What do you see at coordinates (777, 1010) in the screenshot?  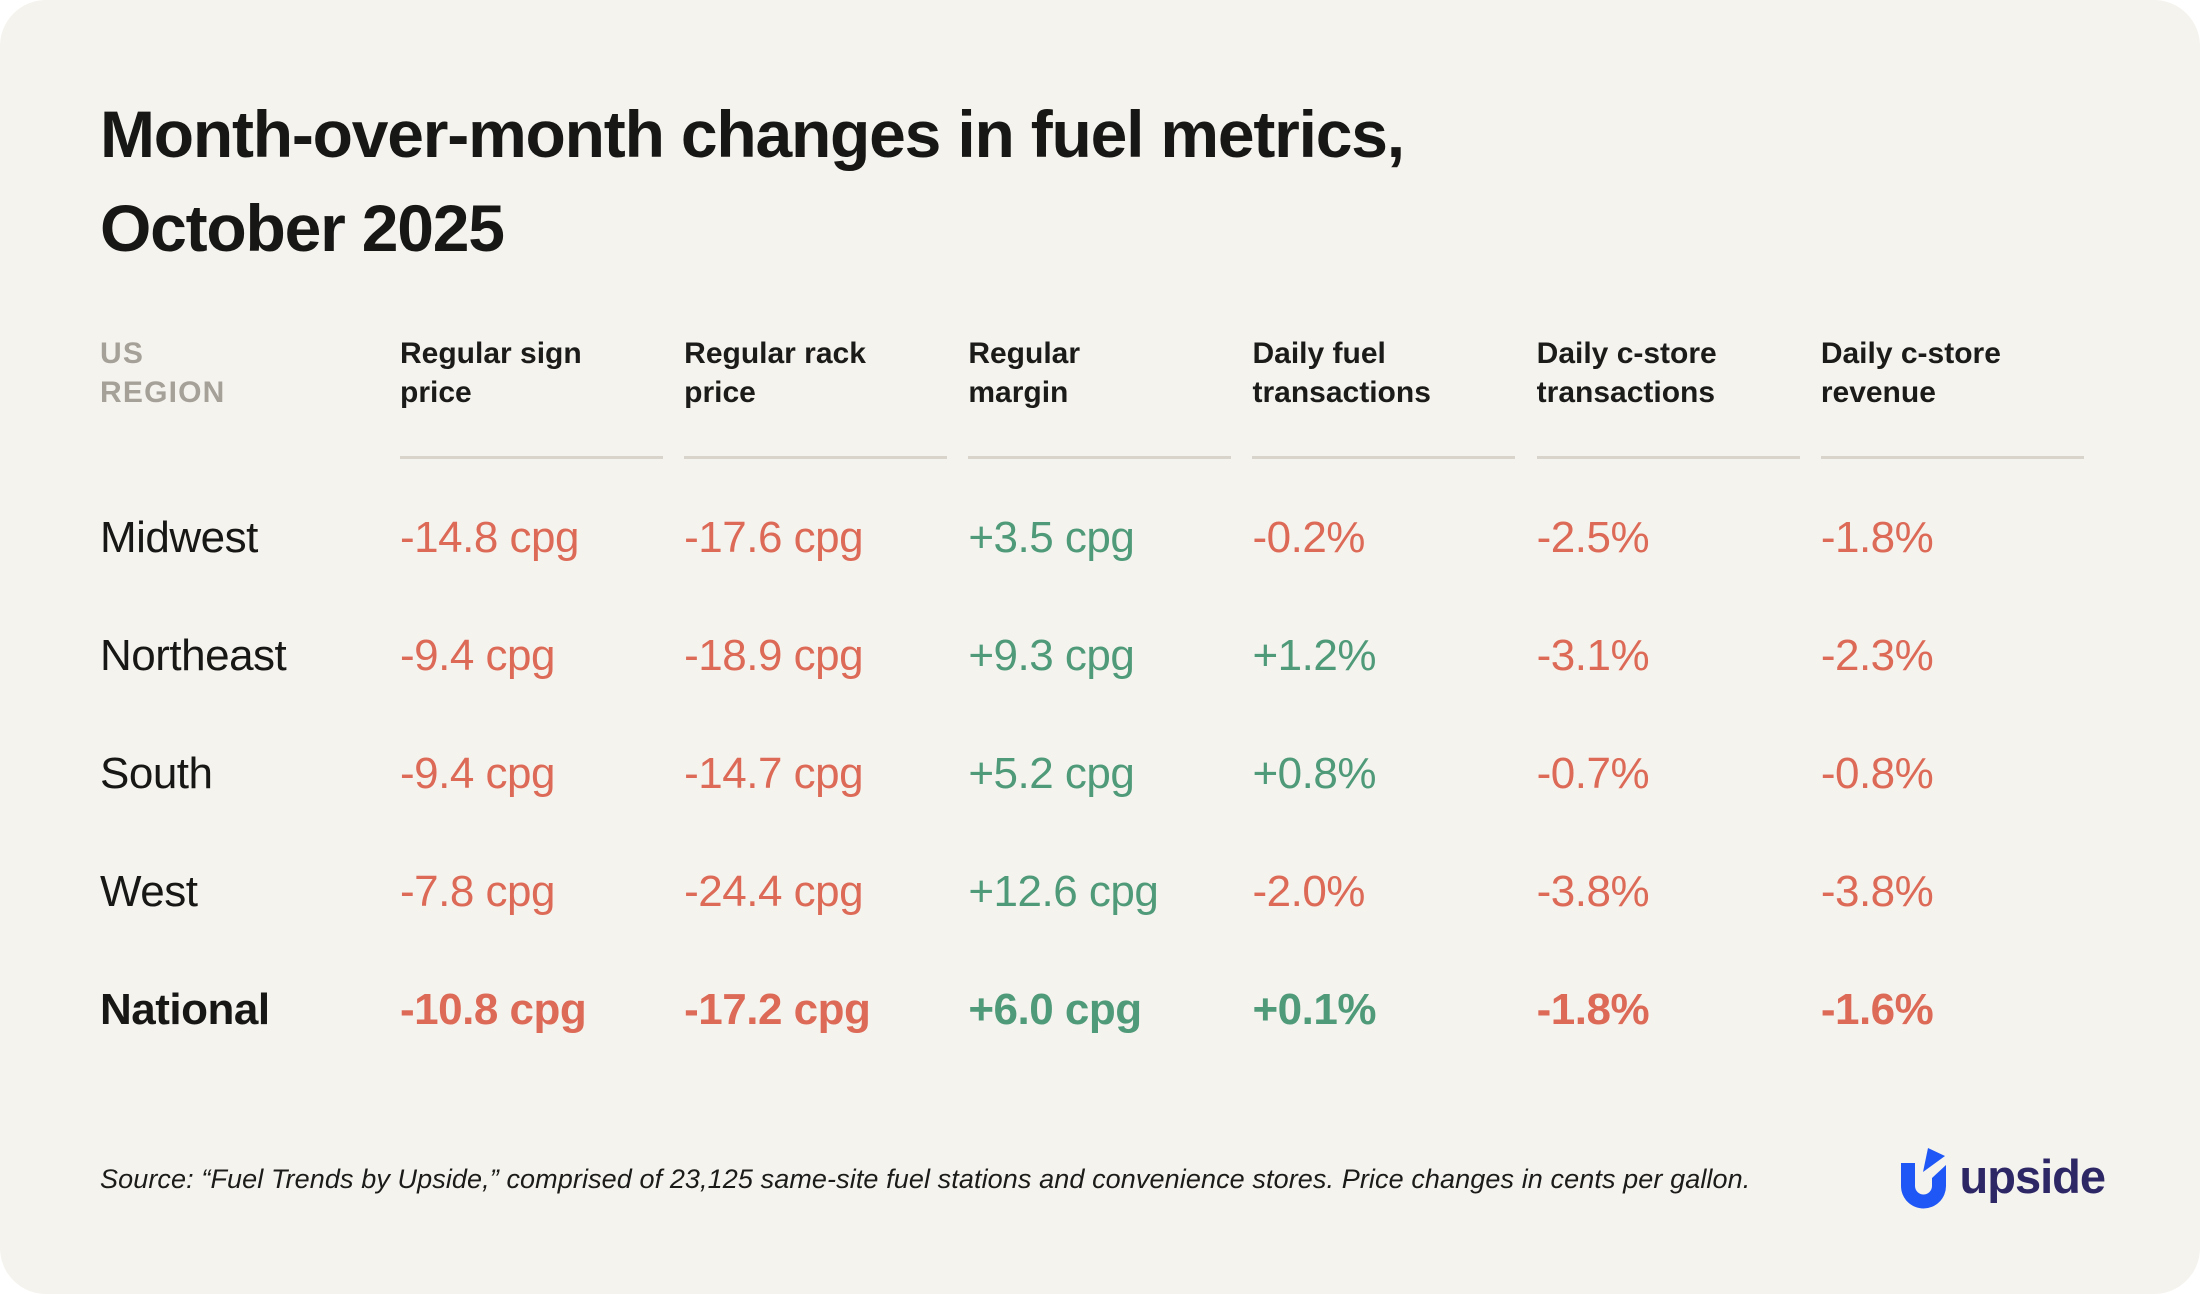 I see `metric-value: -17.2 cpg` at bounding box center [777, 1010].